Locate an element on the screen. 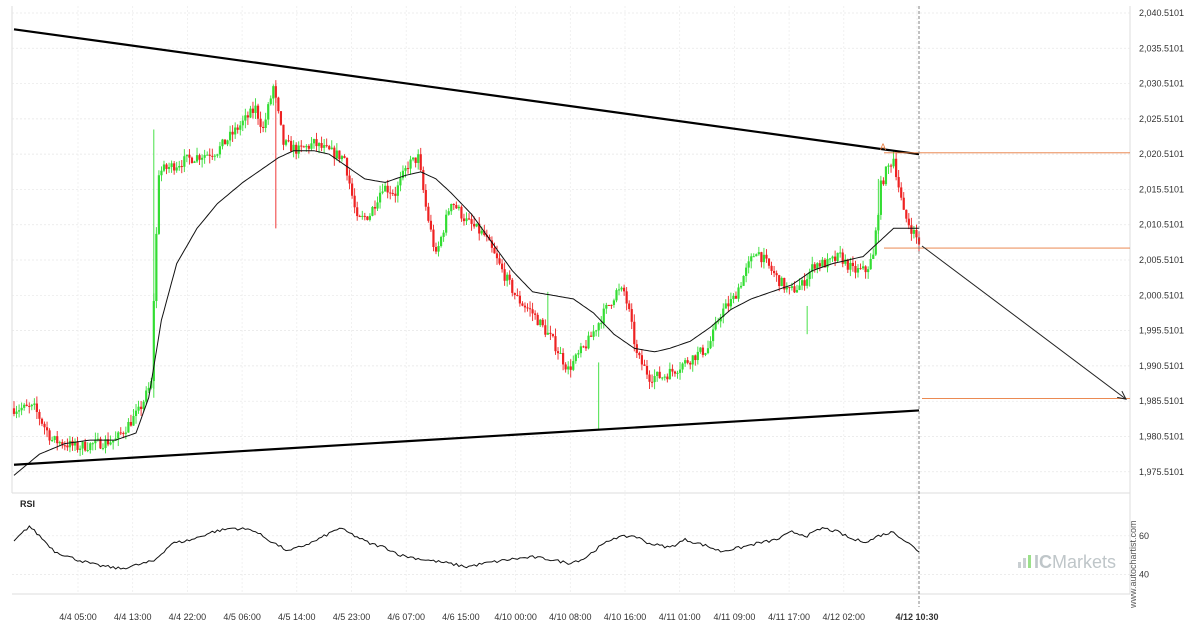 This screenshot has height=630, width=1200. y-tick-label: 2,010.5101 is located at coordinates (1161, 225).